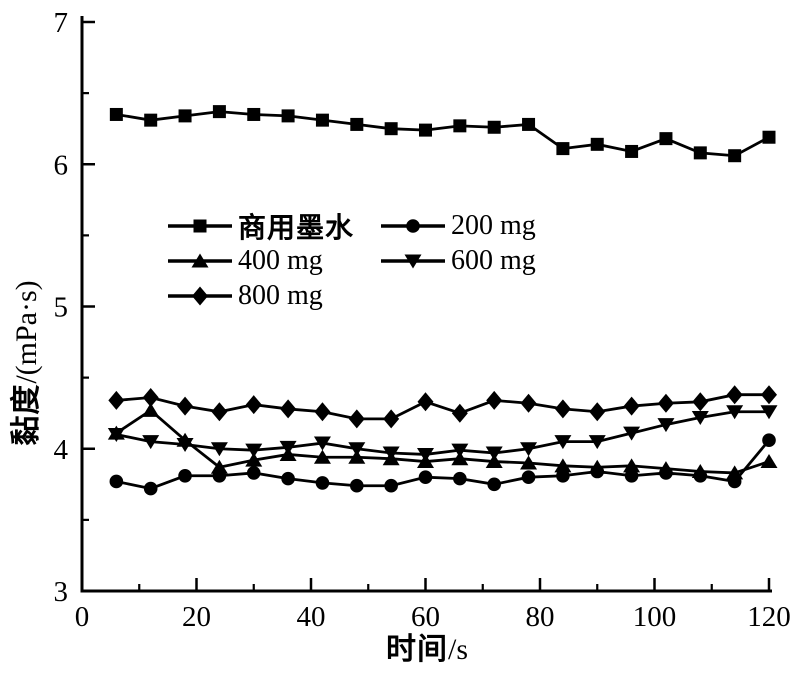 The image size is (800, 681). I want to click on legend-label: 800 mg, so click(280, 295).